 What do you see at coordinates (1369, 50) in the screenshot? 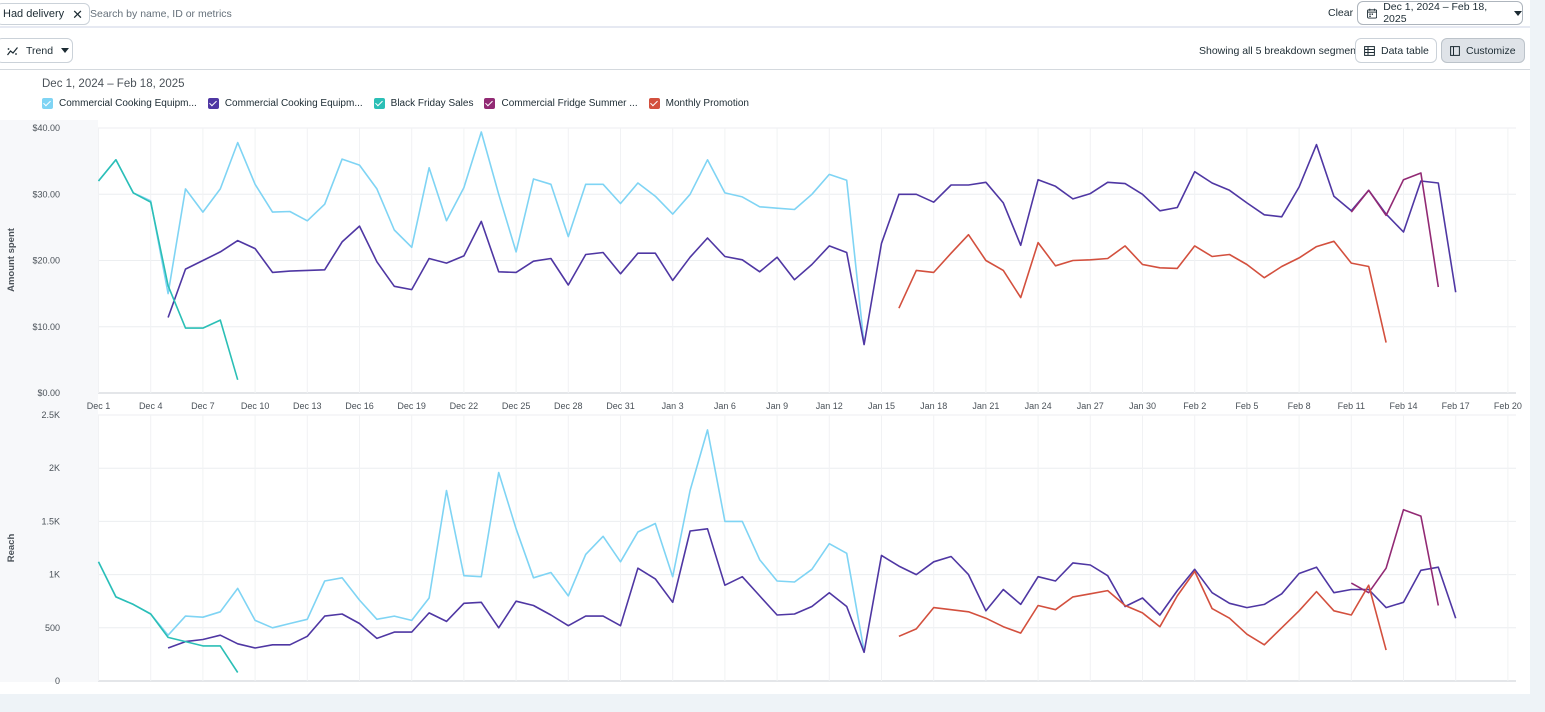
I see `table-icon` at bounding box center [1369, 50].